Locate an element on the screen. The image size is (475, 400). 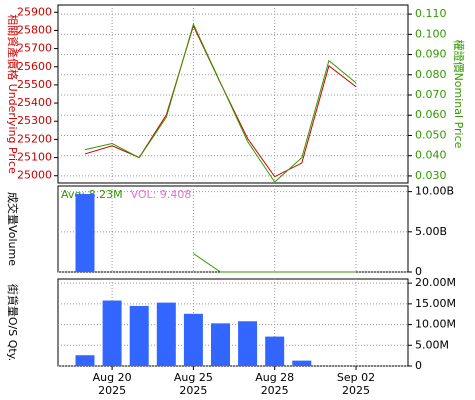
y-tick-label: 25400 is located at coordinates (34, 102).